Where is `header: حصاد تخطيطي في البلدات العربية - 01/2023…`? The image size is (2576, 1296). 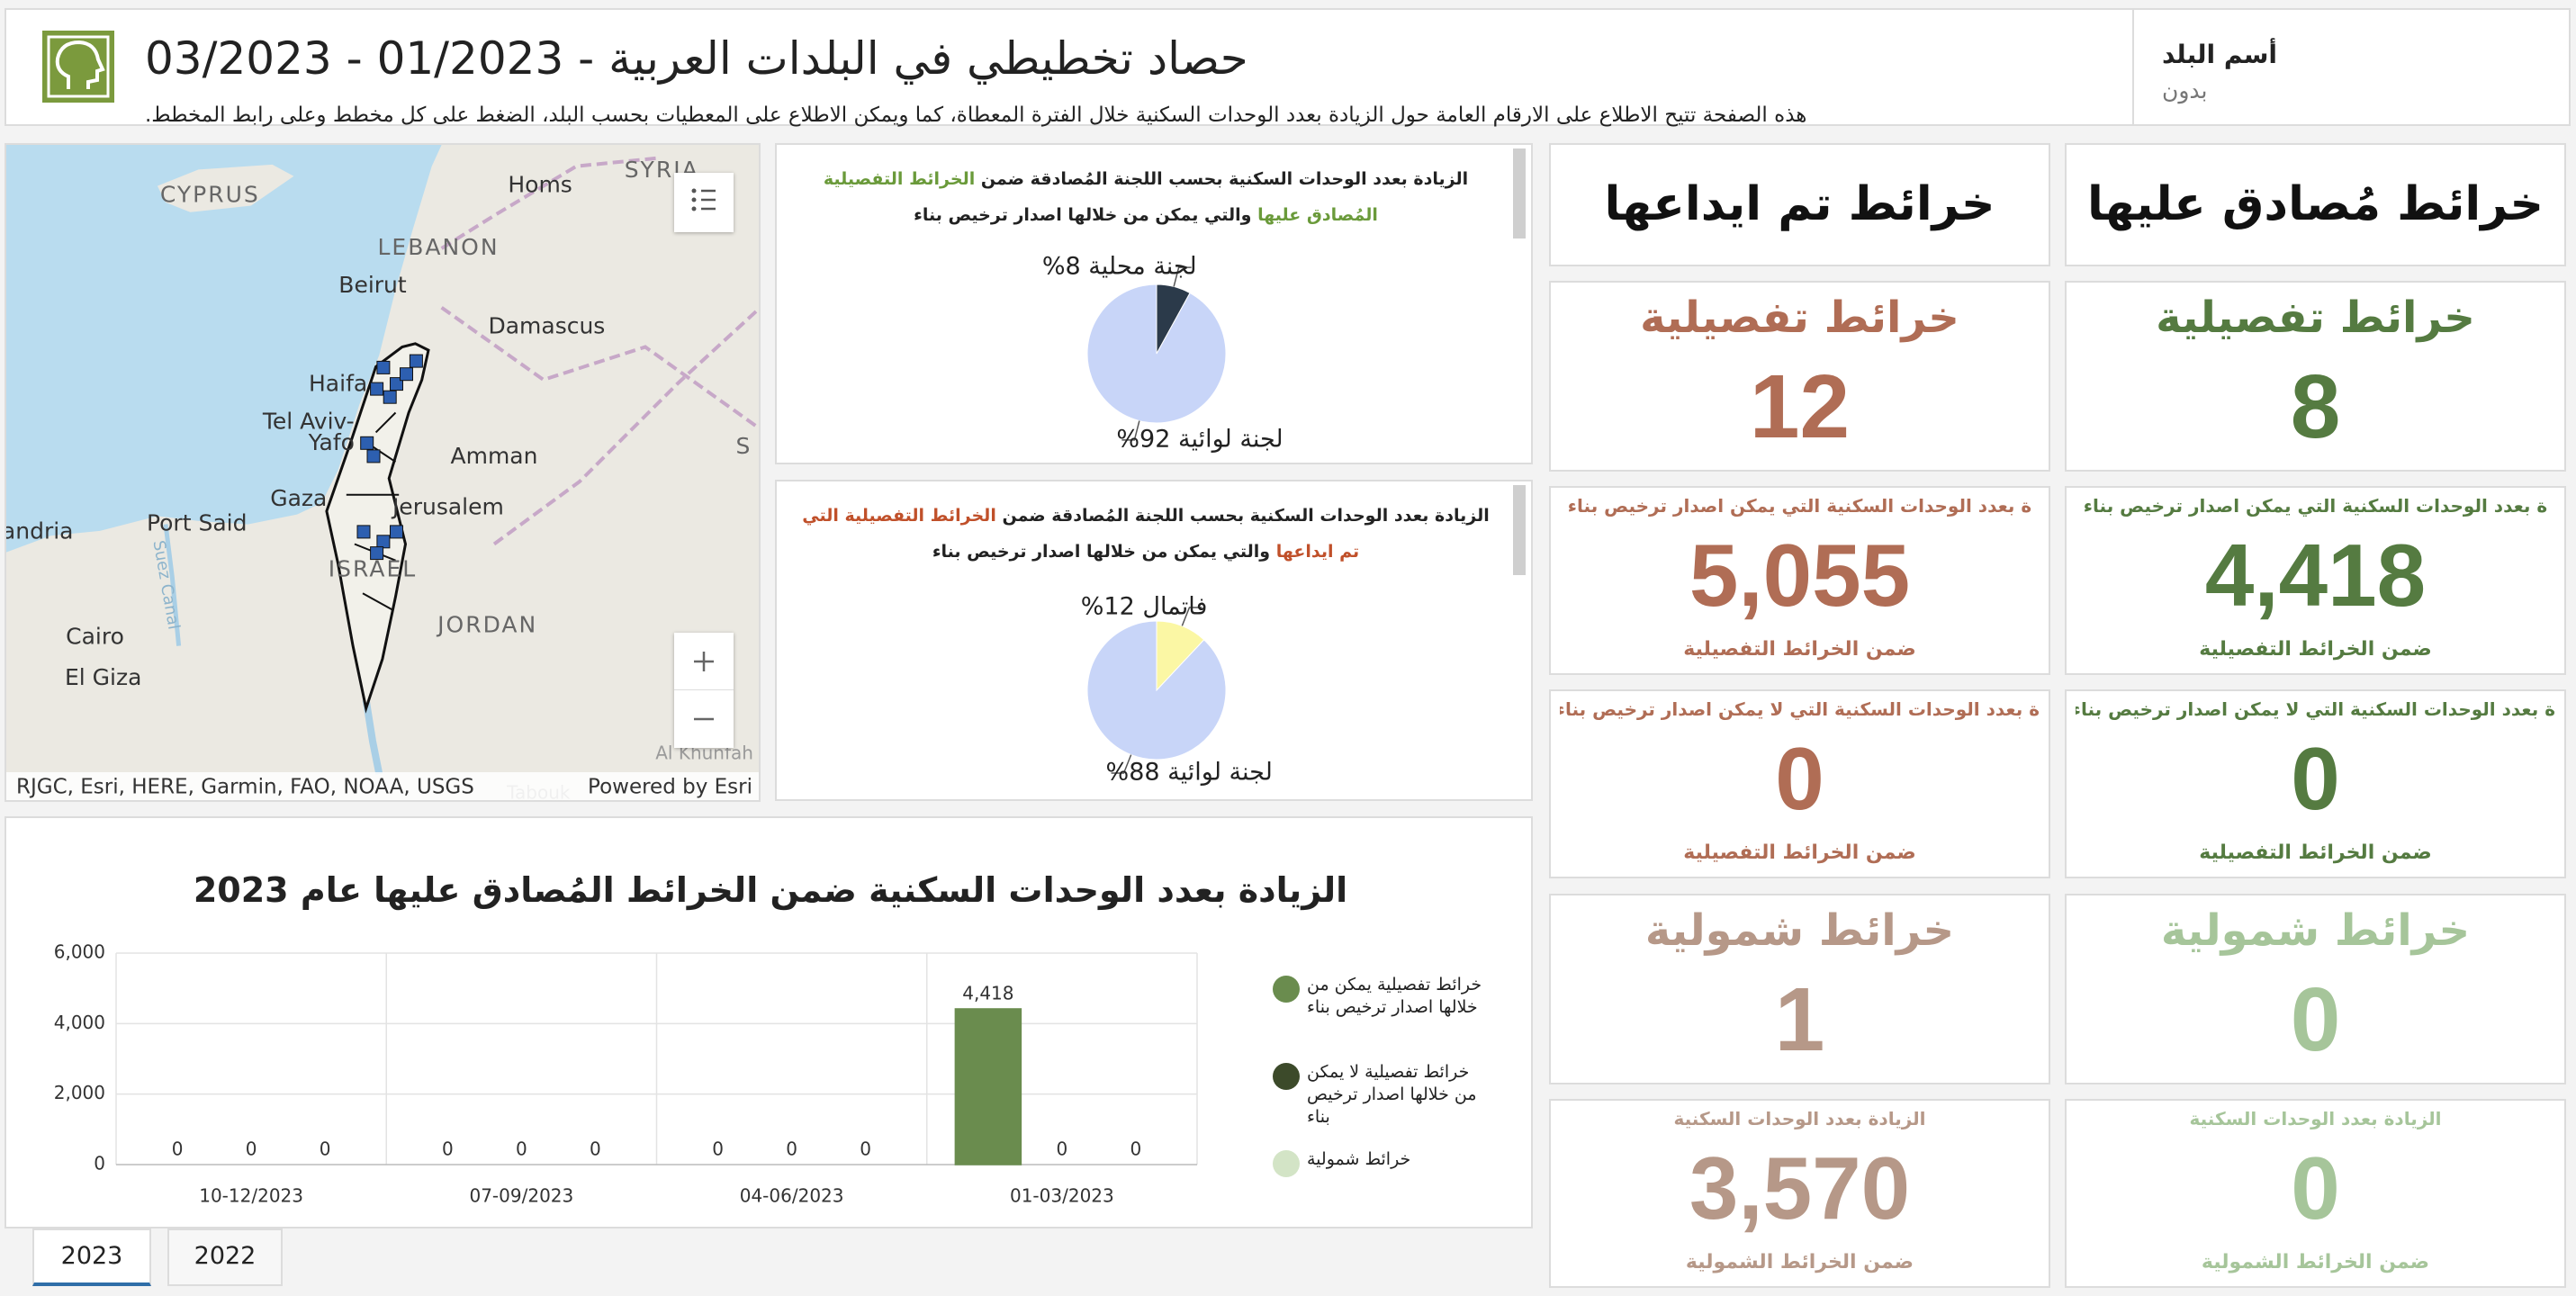
header: حصاد تخطيطي في البلدات العربية - 01/2023… is located at coordinates (1288, 67).